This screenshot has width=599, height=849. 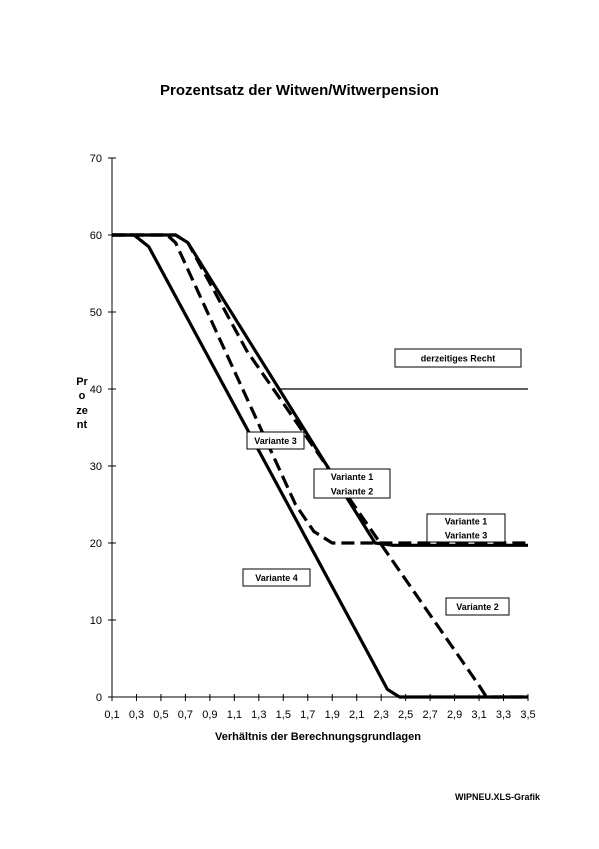 I want to click on annotation-box: Variante 2, so click(x=477, y=606).